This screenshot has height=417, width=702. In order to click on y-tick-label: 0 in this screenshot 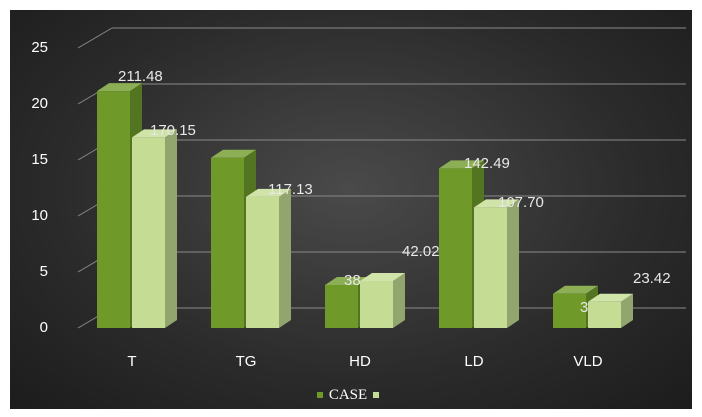, I will do `click(44, 327)`.